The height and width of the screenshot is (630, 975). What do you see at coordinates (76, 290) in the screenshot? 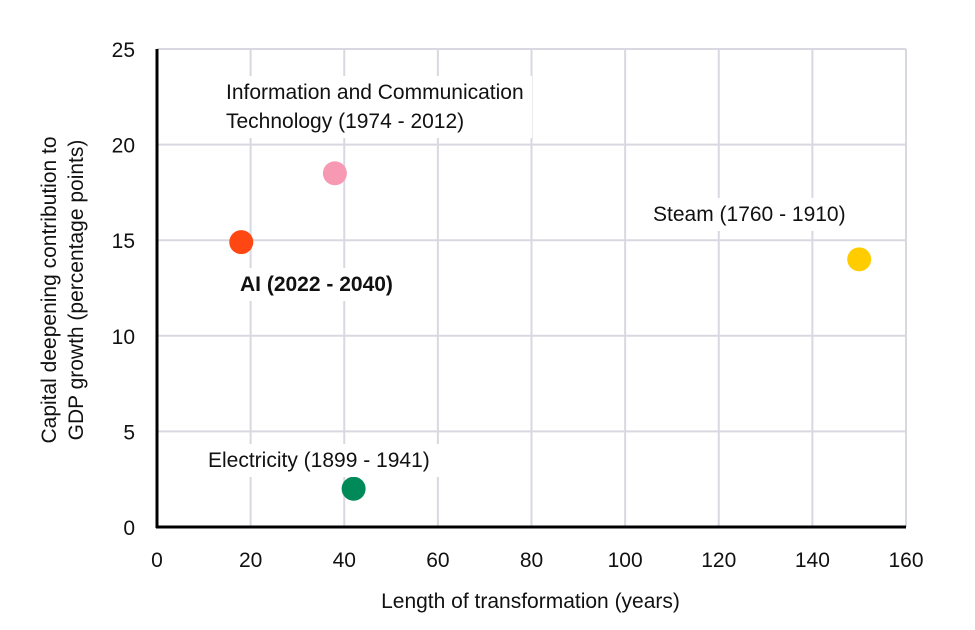
I see `y-axis-label: GDP growth (percentage points)` at bounding box center [76, 290].